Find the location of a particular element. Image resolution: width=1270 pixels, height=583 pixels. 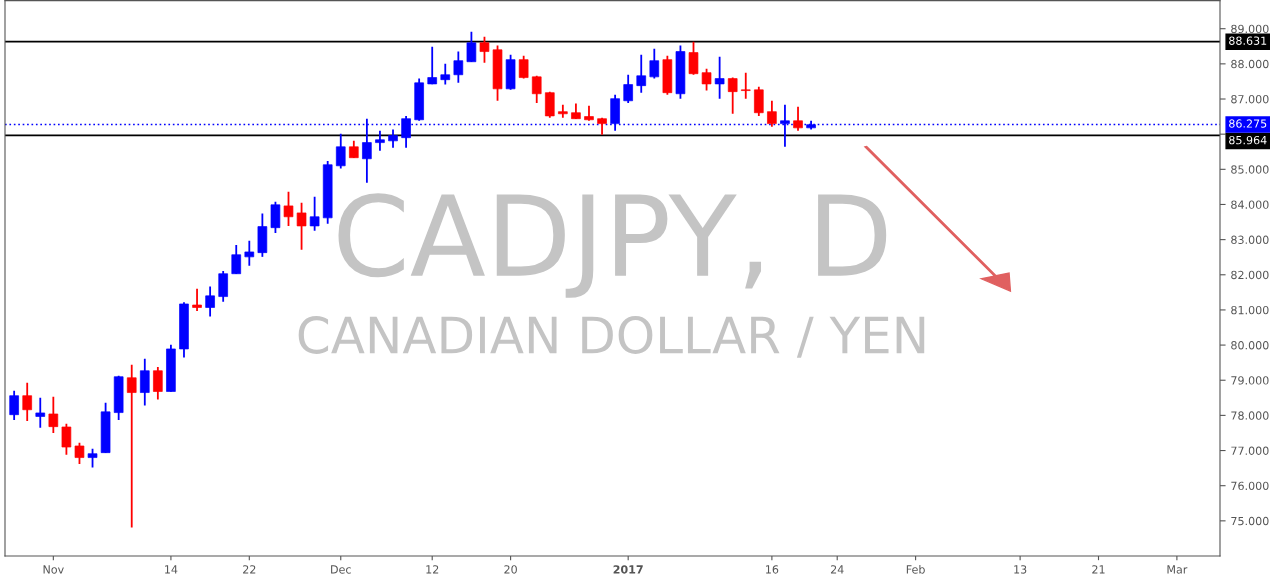

y-tick-label: 77.000 is located at coordinates (1250, 450).